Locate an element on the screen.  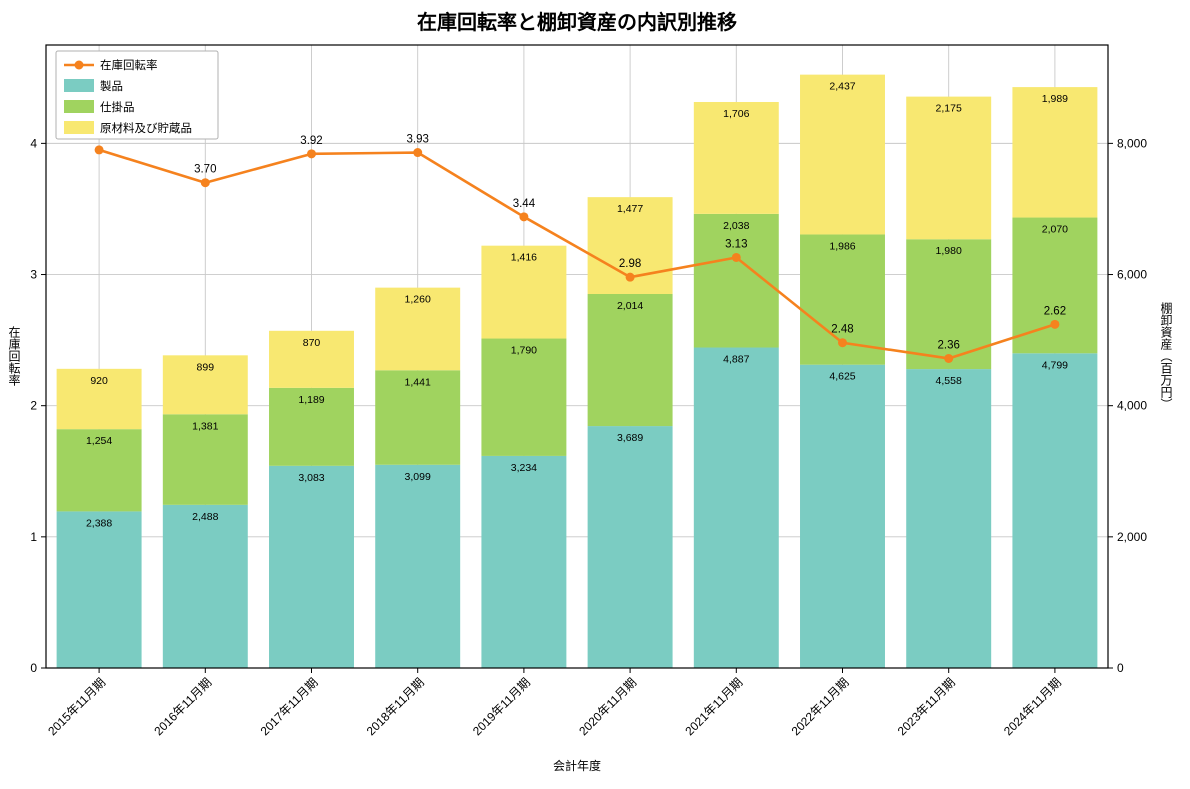
bar-value-label: 1,254 is located at coordinates (99, 441).